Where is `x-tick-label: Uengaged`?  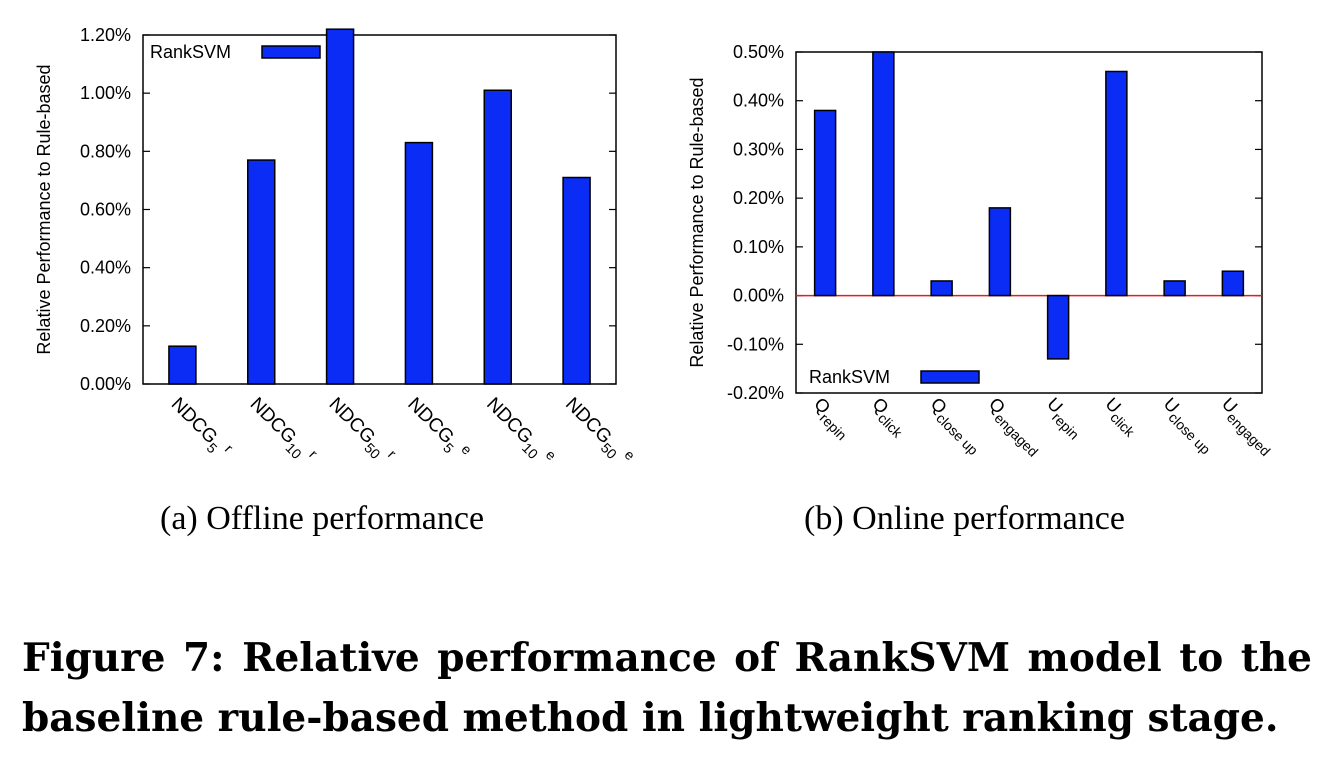
x-tick-label: Uengaged is located at coordinates (1247, 426).